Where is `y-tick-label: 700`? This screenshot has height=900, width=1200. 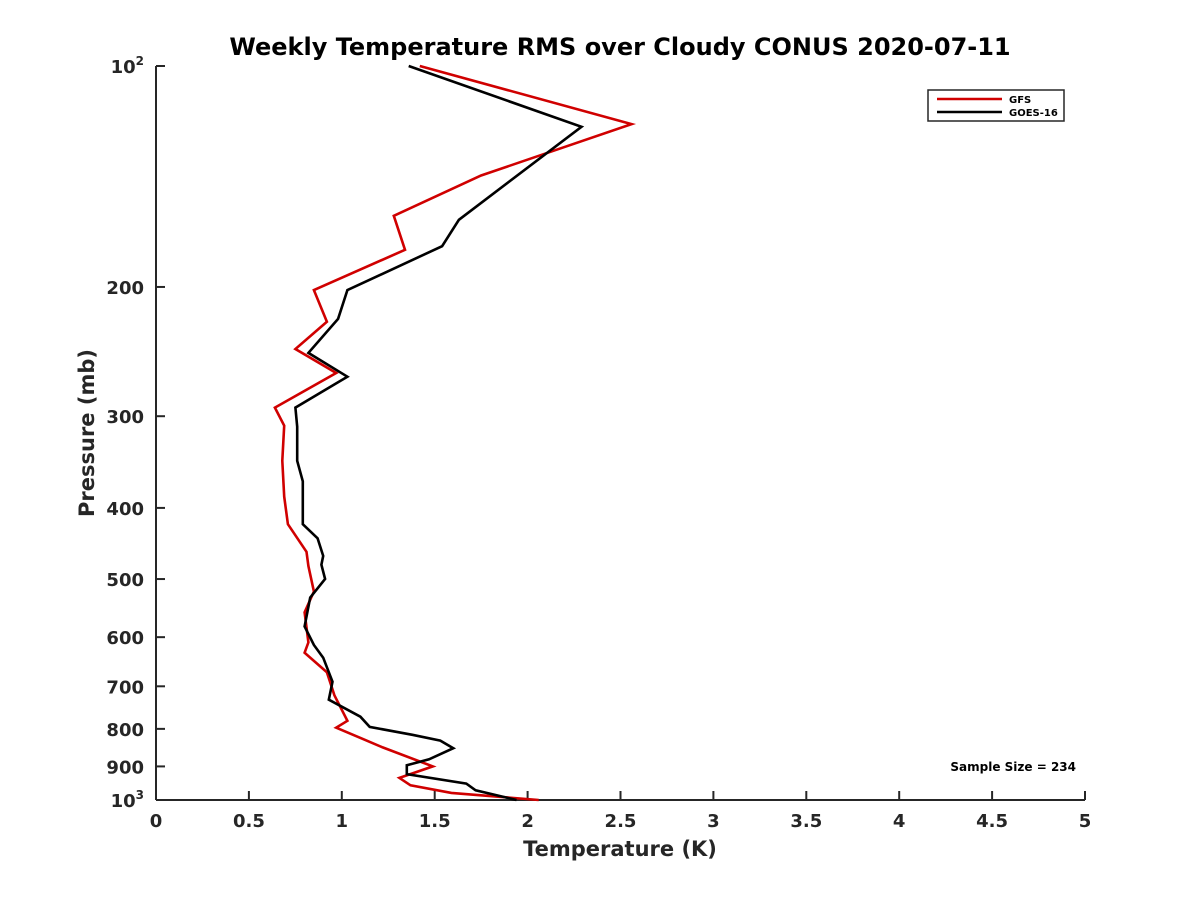 y-tick-label: 700 is located at coordinates (125, 687).